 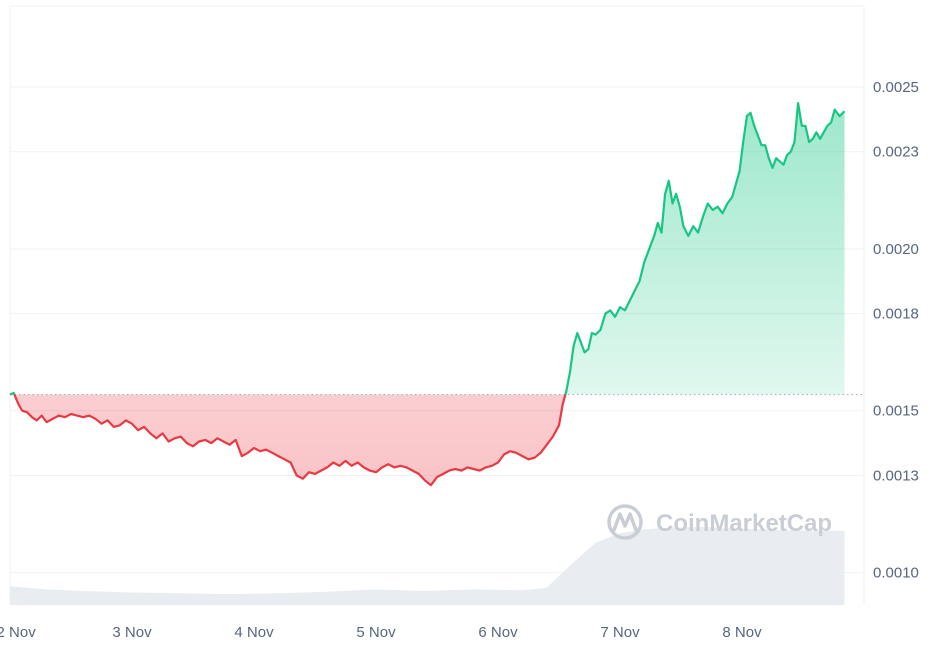 I want to click on x-axis: 2 Nov 3 Nov 4 Nov 5 Nov 6 Nov 7 Nov 8 Nov, so click(x=381, y=632).